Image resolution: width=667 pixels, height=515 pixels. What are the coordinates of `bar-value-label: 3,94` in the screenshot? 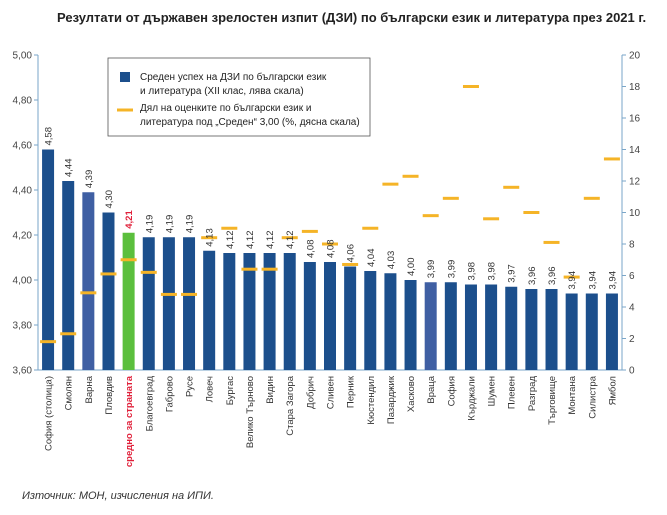 It's located at (592, 280).